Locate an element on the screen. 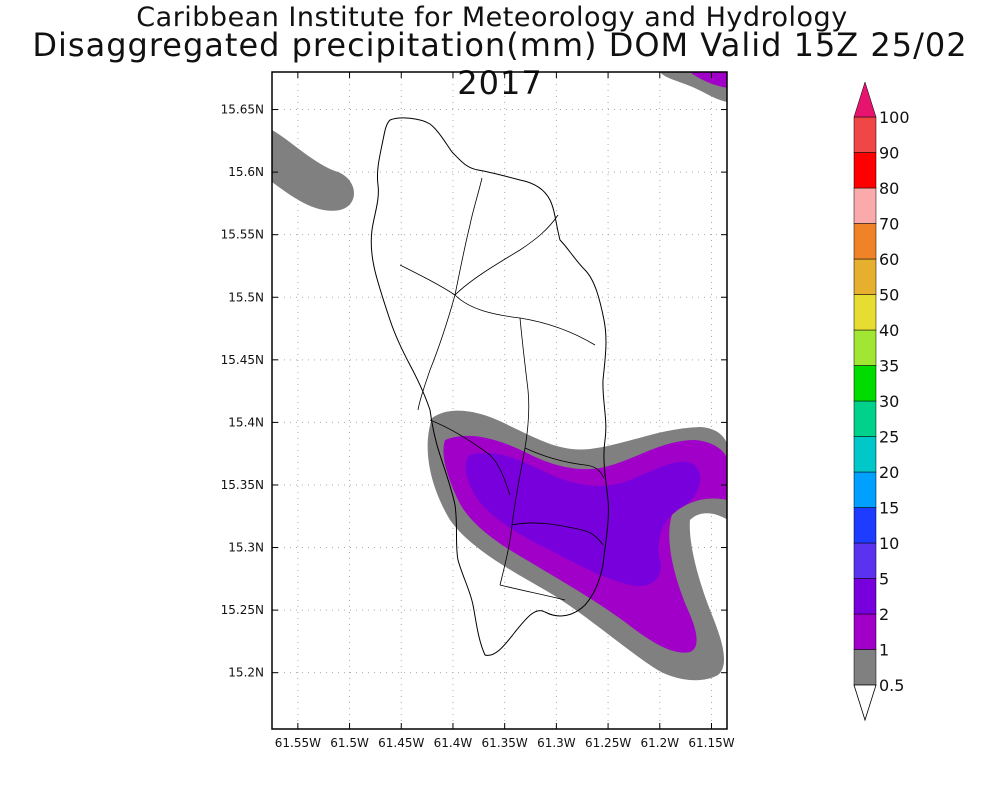  colorbar-level-label: 60 is located at coordinates (889, 259).